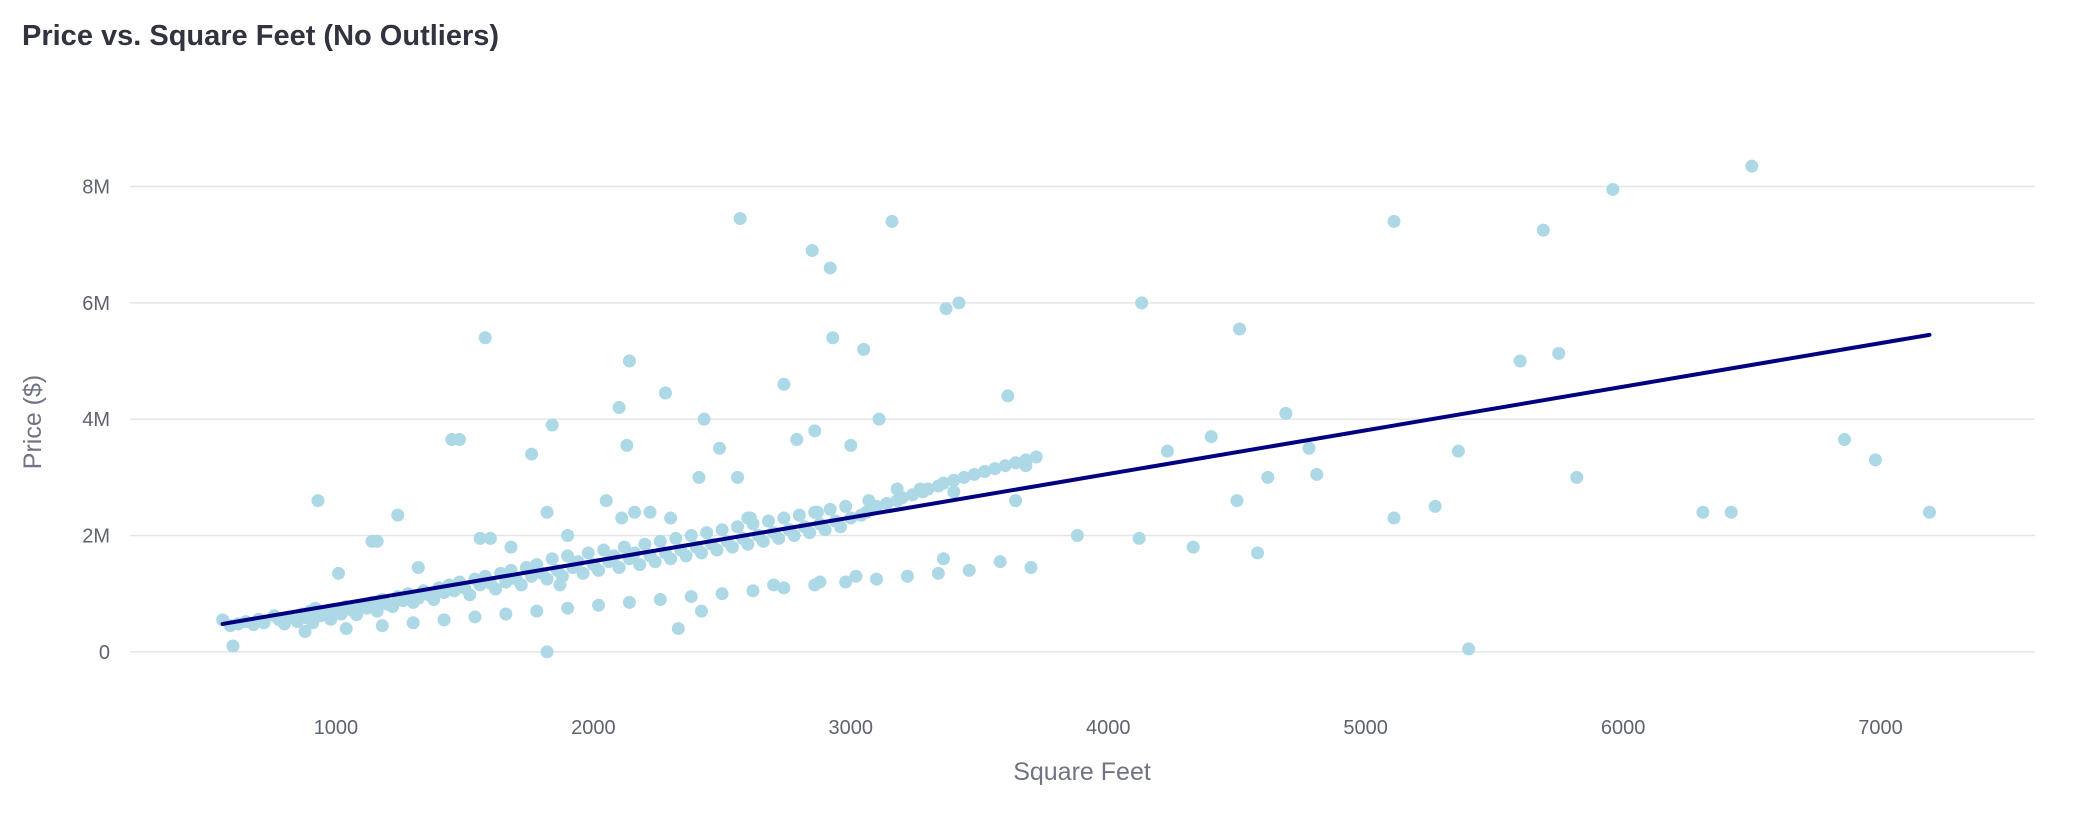 The width and height of the screenshot is (2074, 826). I want to click on x-tick-label: 2000, so click(593, 728).